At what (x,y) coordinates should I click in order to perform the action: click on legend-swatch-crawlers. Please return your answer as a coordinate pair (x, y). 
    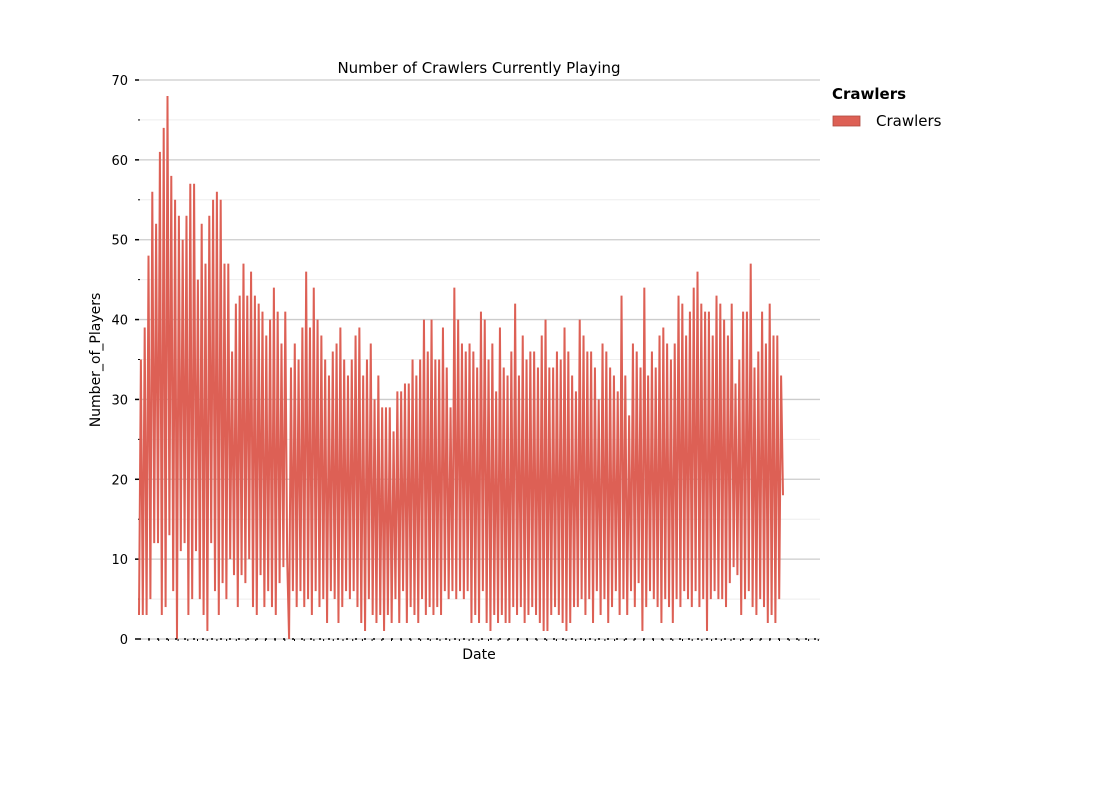
    Looking at the image, I should click on (846, 121).